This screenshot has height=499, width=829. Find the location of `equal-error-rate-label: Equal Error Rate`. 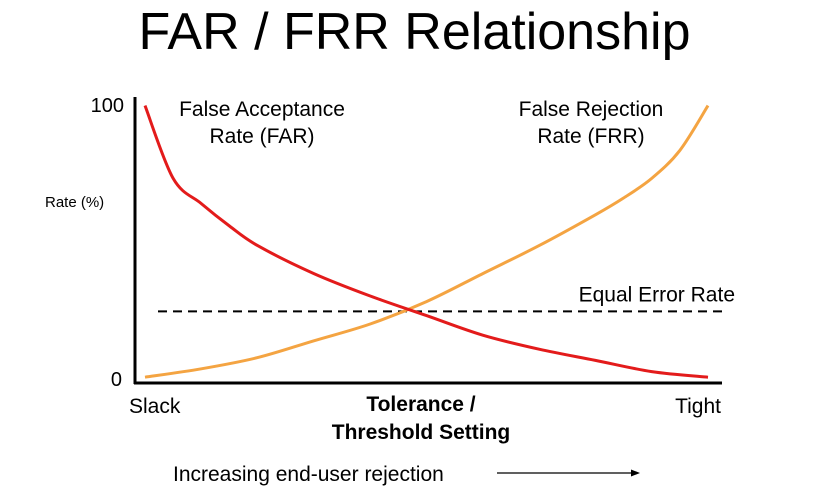

equal-error-rate-label: Equal Error Rate is located at coordinates (657, 294).